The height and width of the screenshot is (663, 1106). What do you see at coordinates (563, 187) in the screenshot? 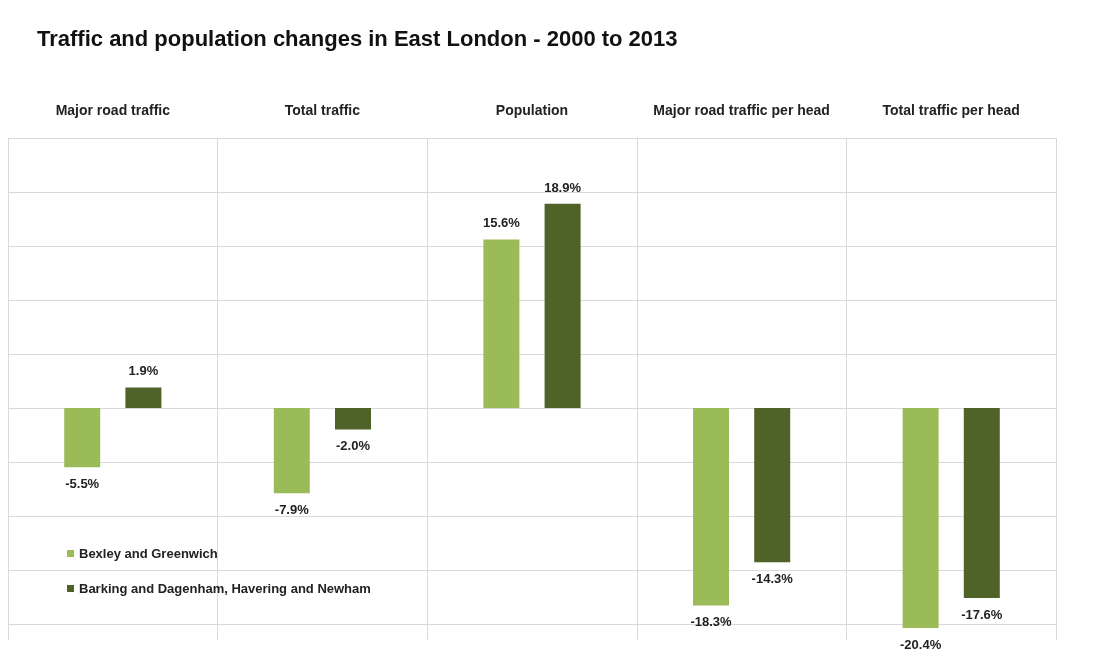
I see `data-label: 18.9%` at bounding box center [563, 187].